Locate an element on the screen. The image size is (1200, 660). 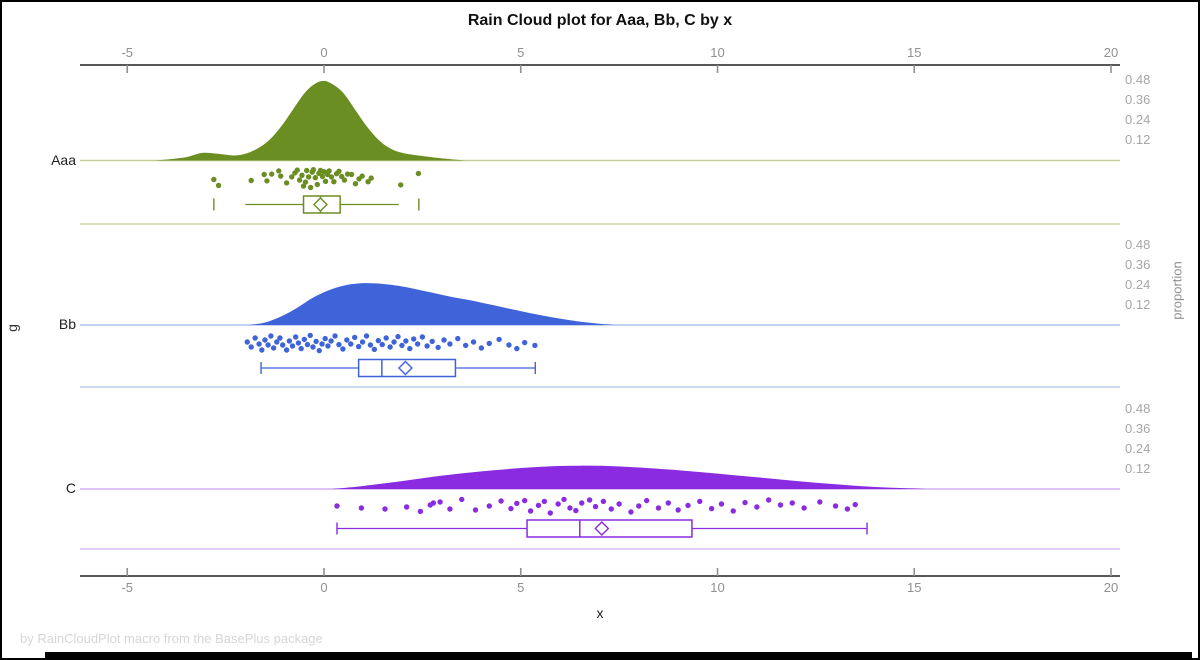
top-tick-label: 0 is located at coordinates (324, 52).